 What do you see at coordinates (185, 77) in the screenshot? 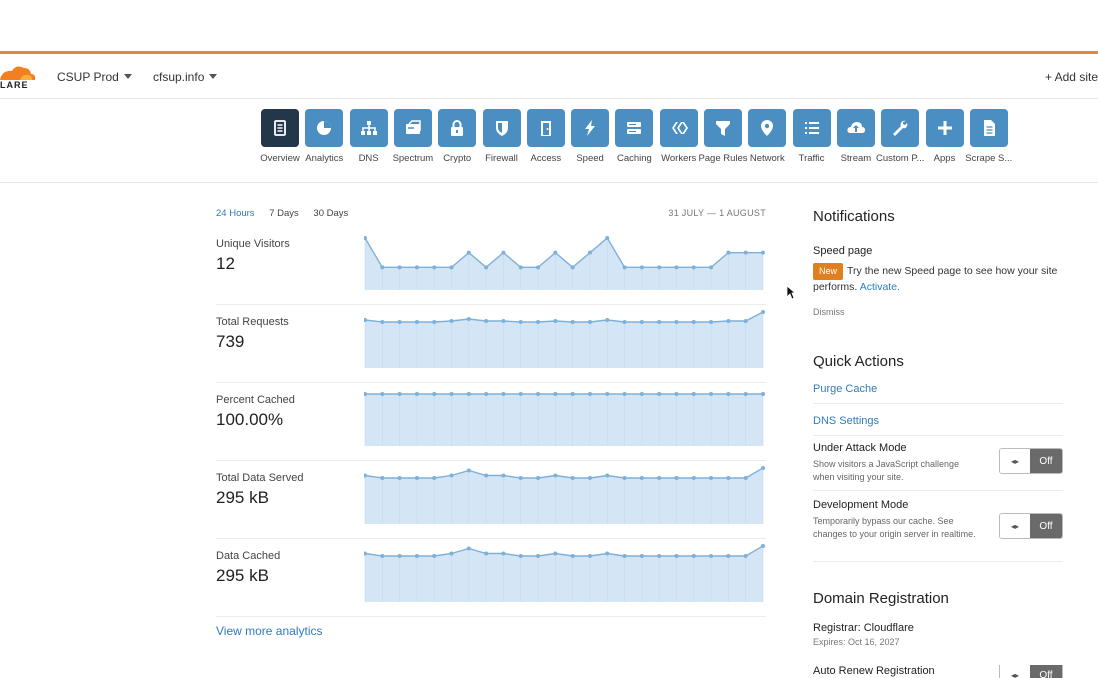
I see `domain-dropdown: cfsup.info` at bounding box center [185, 77].